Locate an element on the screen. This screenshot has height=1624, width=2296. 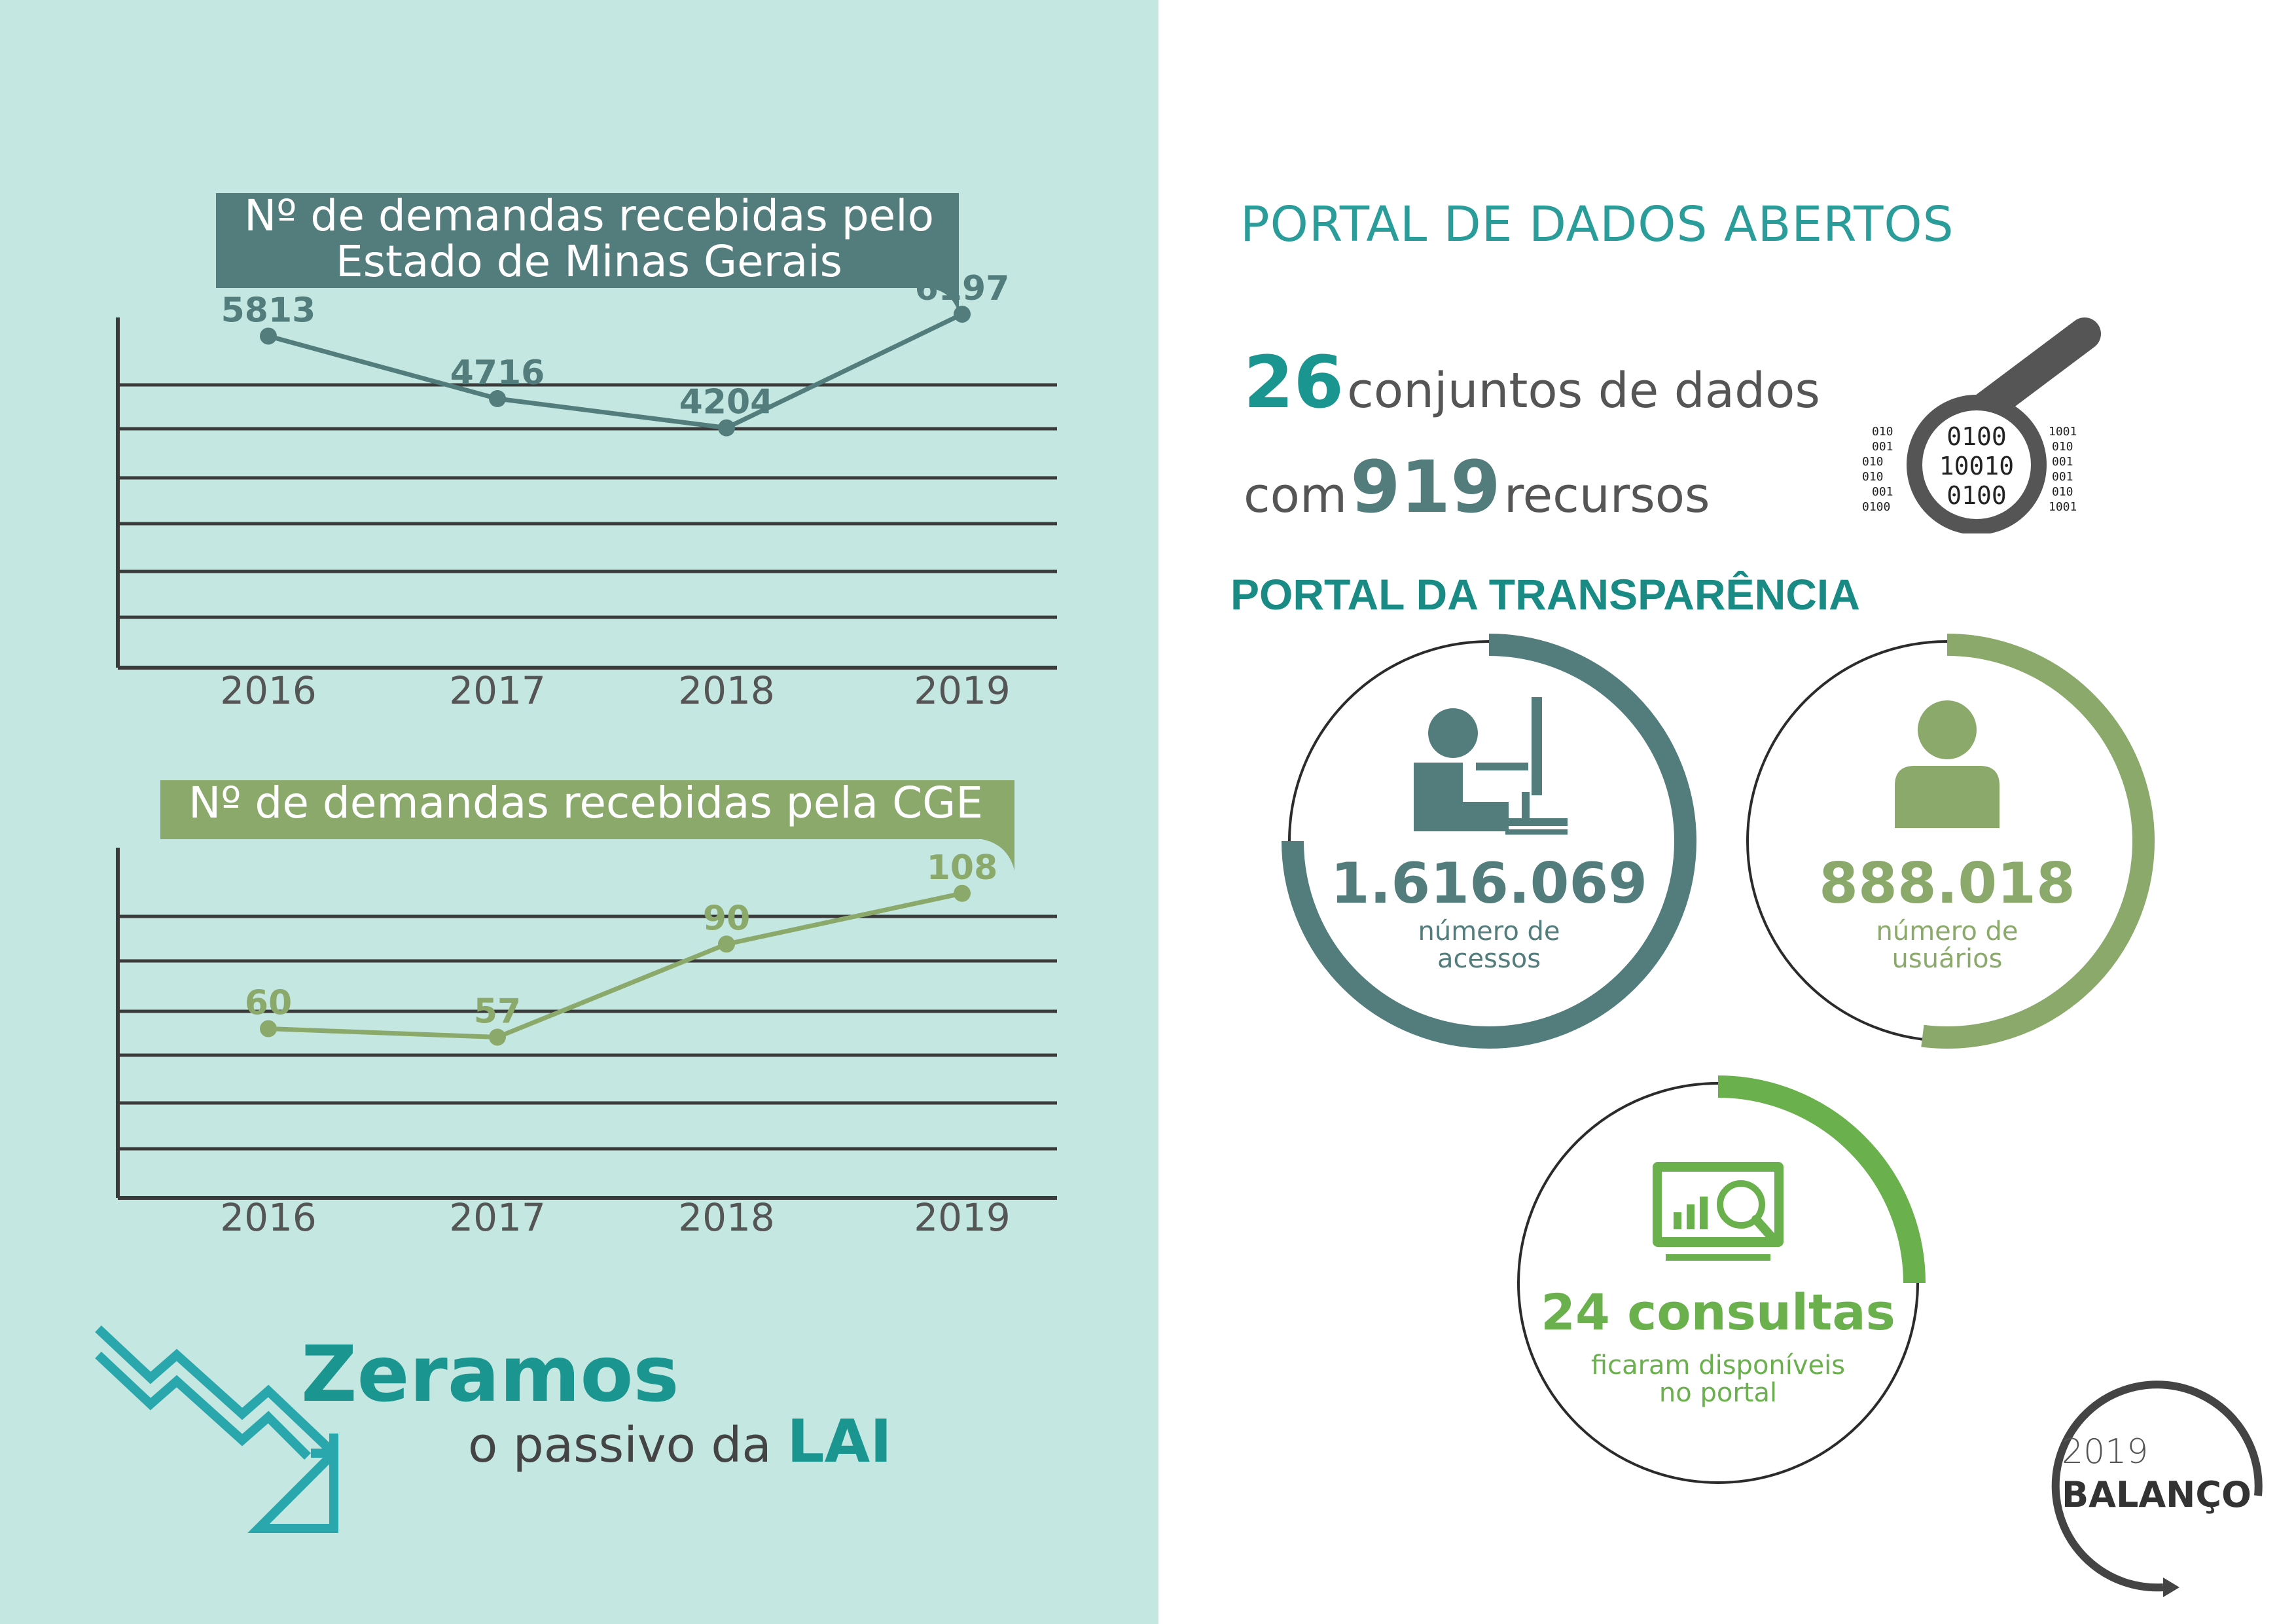
usuarios-label-line1: número de is located at coordinates (1947, 931).